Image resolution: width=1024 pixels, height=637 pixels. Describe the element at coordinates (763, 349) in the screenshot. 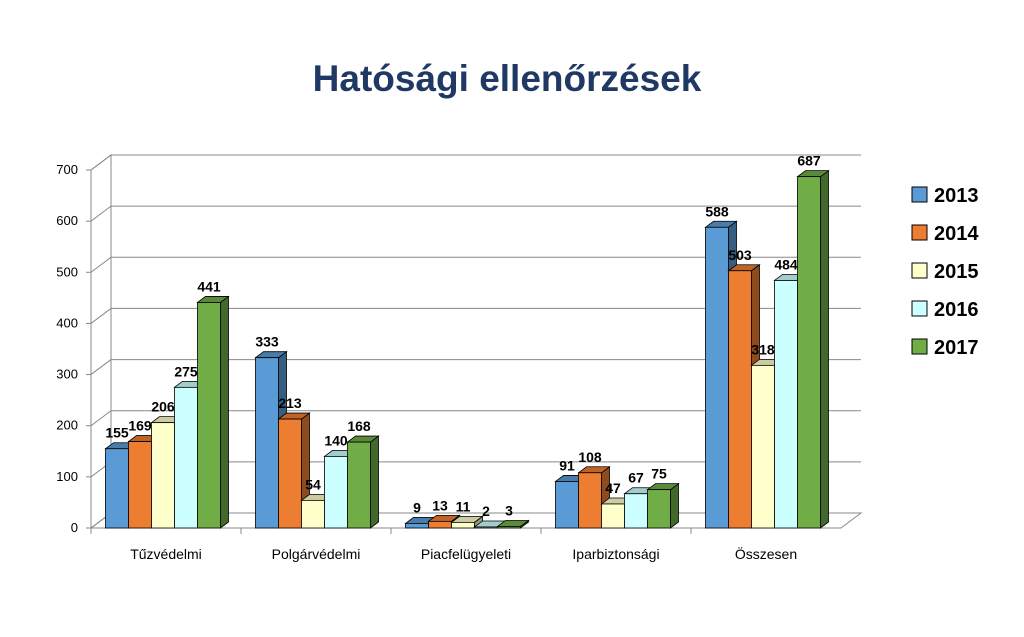

I see `data-label: 318` at that location.